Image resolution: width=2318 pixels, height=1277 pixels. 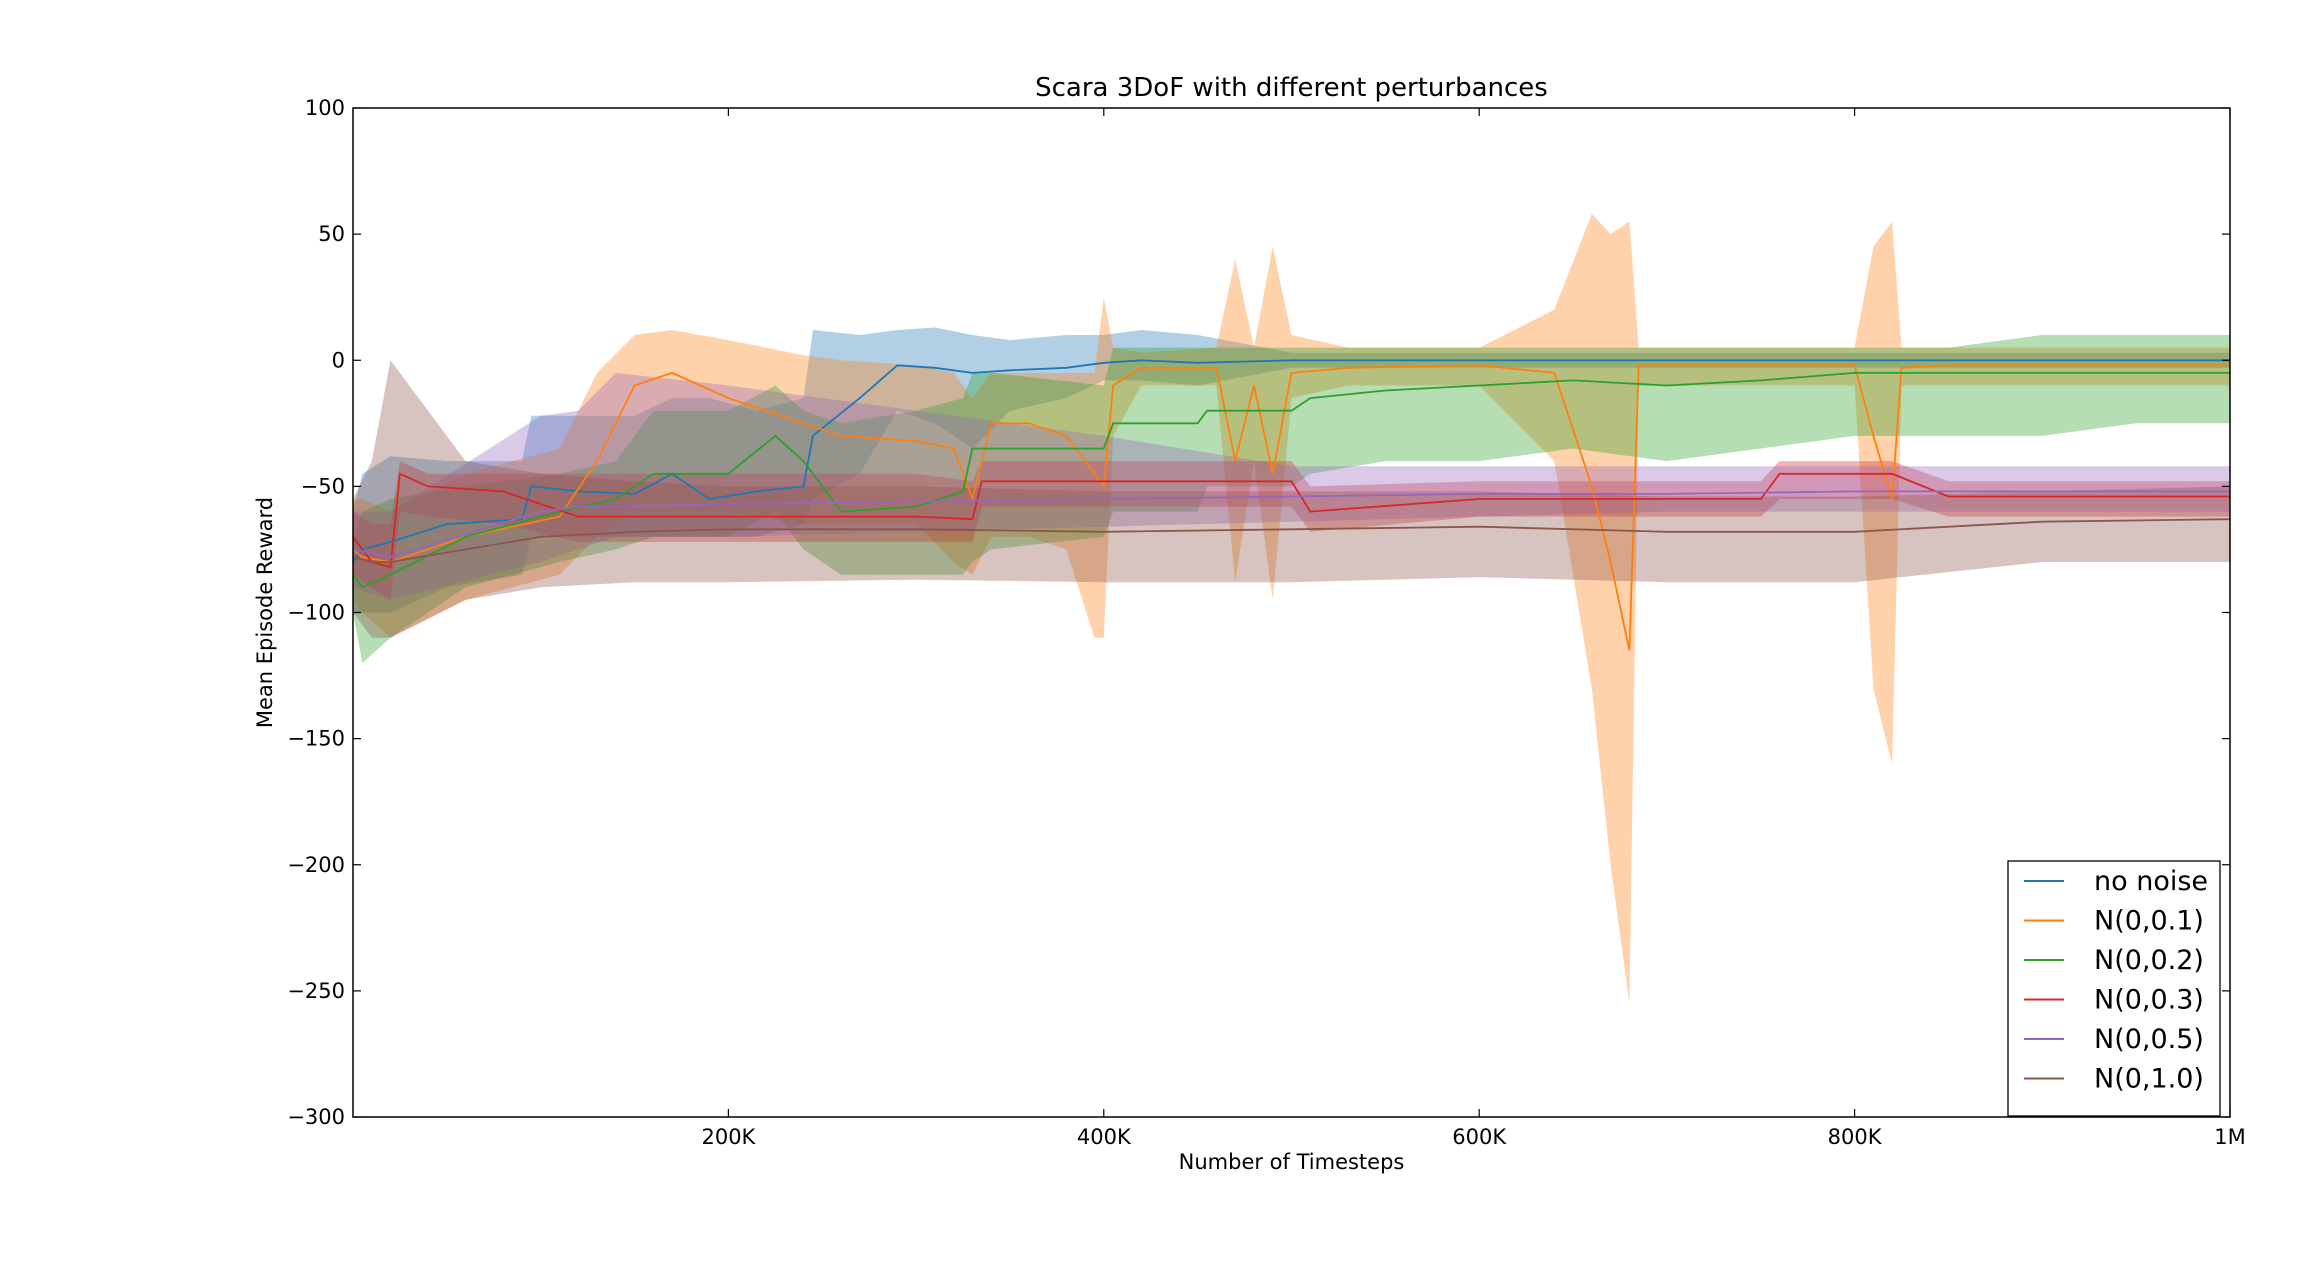 I want to click on y-tick-label: −200, so click(x=316, y=865).